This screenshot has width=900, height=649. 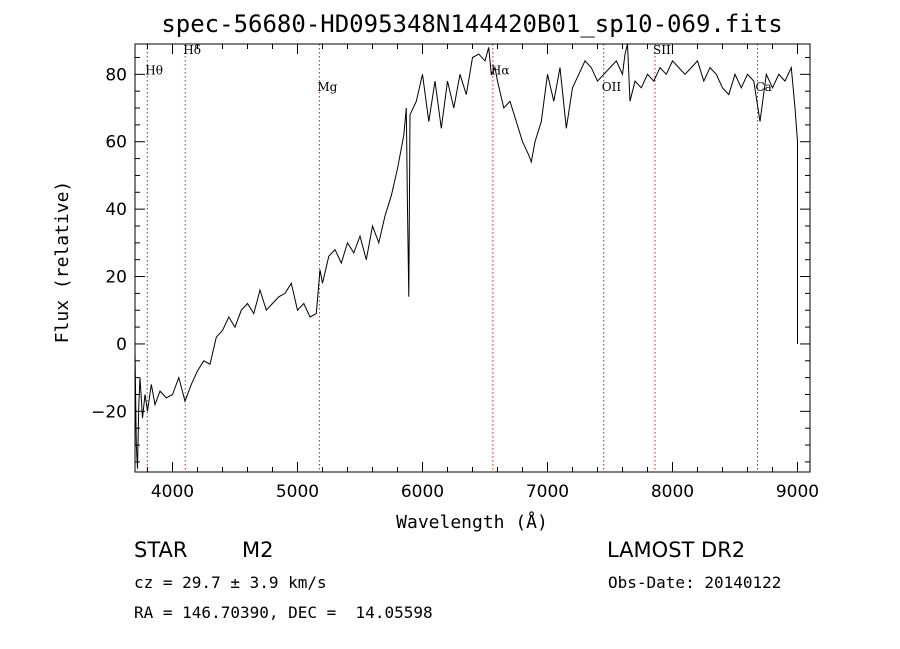 I want to click on spectral-line-label: SII, so click(x=662, y=50).